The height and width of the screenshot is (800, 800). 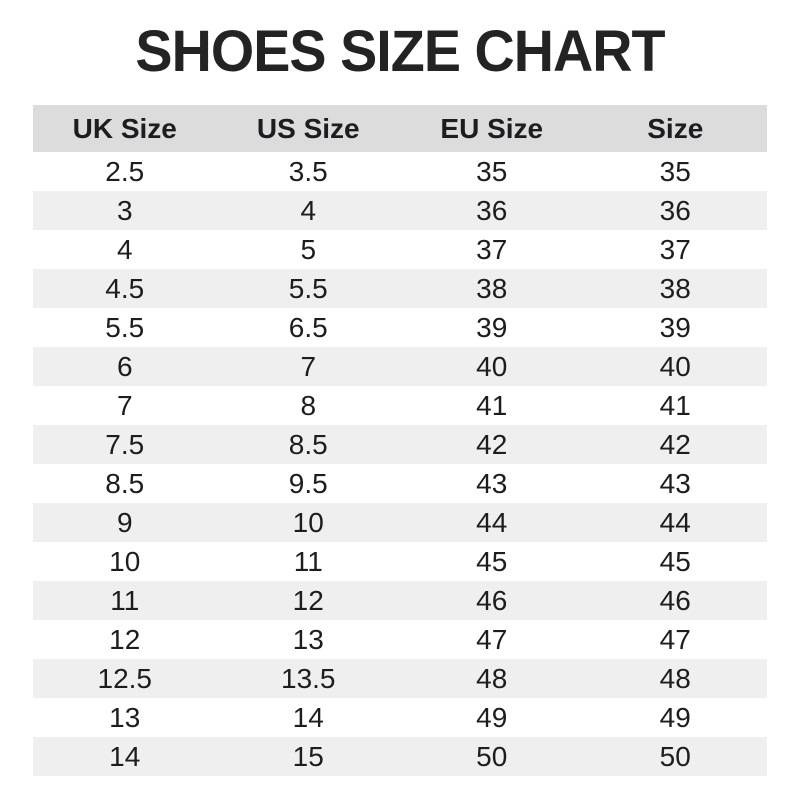 I want to click on table-cell: 3, so click(x=124, y=210).